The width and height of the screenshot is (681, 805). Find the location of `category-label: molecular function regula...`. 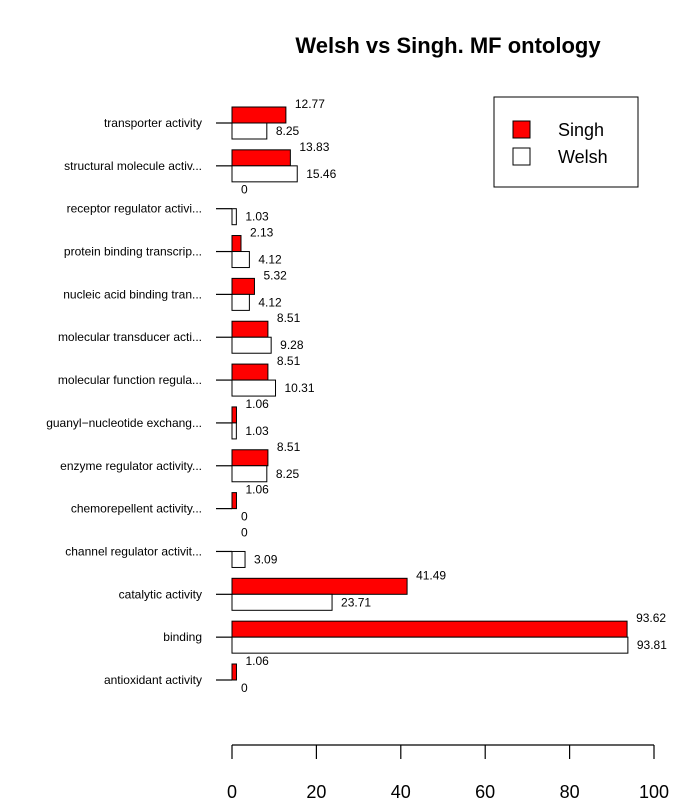

category-label: molecular function regula... is located at coordinates (130, 380).